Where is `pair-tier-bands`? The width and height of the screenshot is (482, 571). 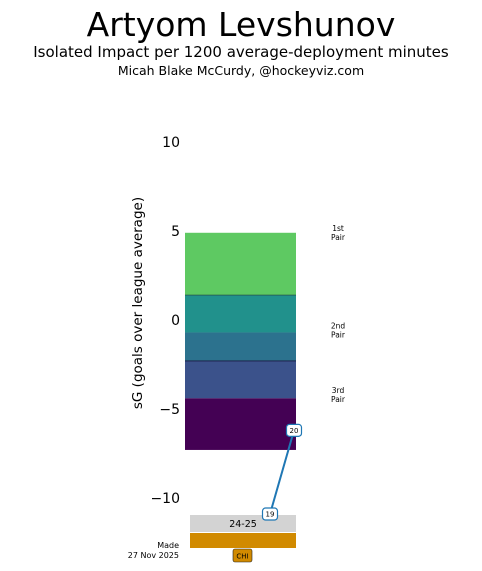 pair-tier-bands is located at coordinates (240, 341).